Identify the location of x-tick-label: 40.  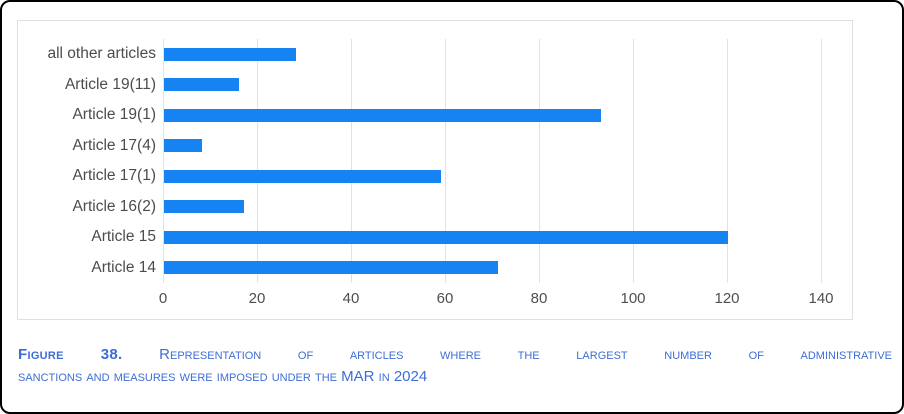
(351, 298).